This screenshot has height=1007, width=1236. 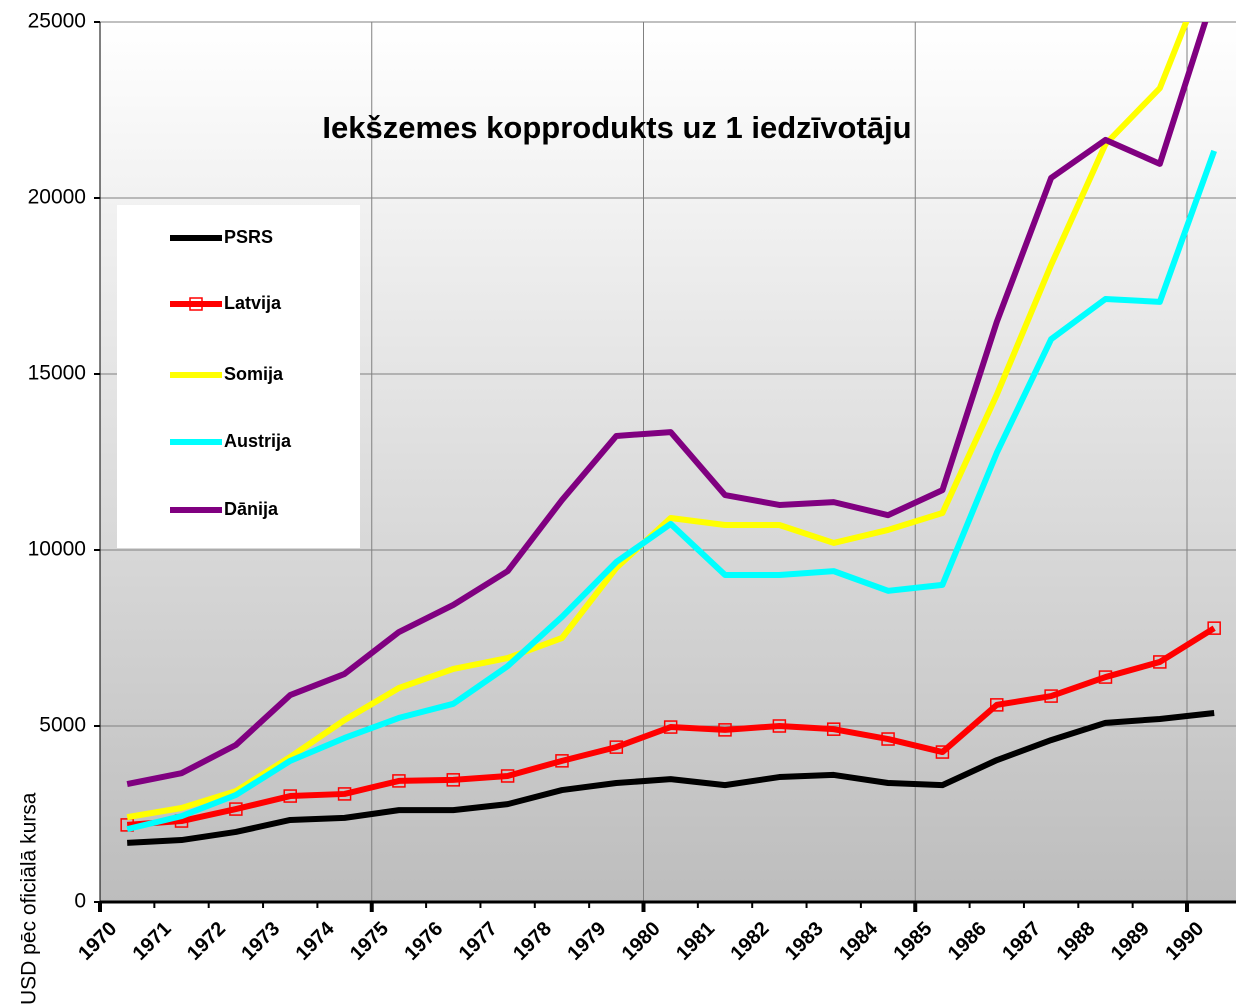 I want to click on x-tick-label: 1981, so click(x=695, y=941).